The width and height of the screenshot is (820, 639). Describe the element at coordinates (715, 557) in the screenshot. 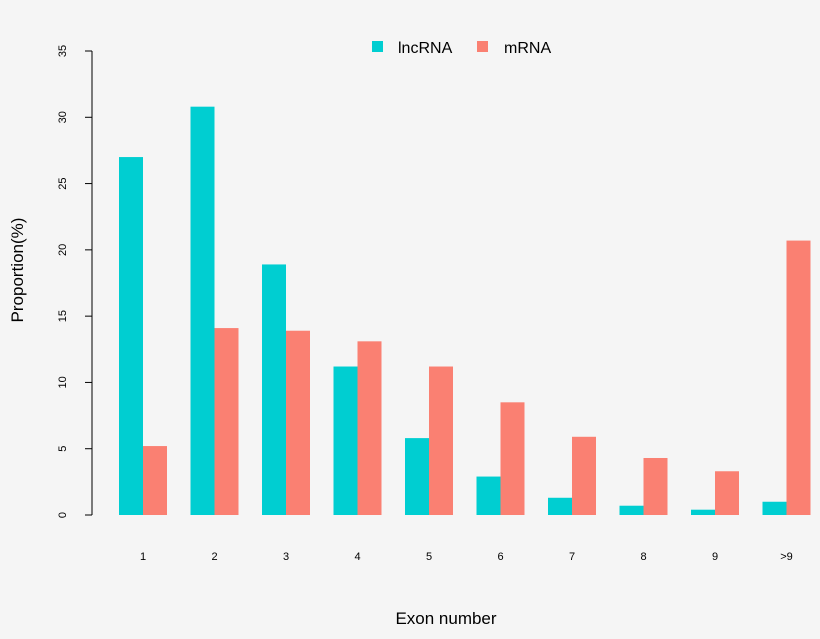

I see `x-tick-label: 9` at that location.